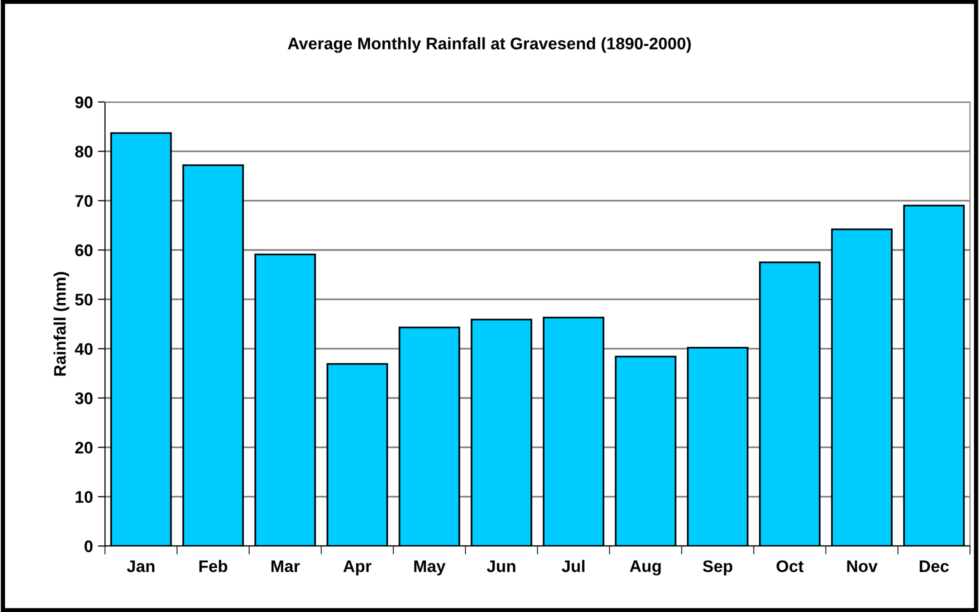 This screenshot has height=612, width=979. Describe the element at coordinates (489, 45) in the screenshot. I see `chart-title: Average Monthly Rainfall at Gravesend (1890-2000)` at that location.